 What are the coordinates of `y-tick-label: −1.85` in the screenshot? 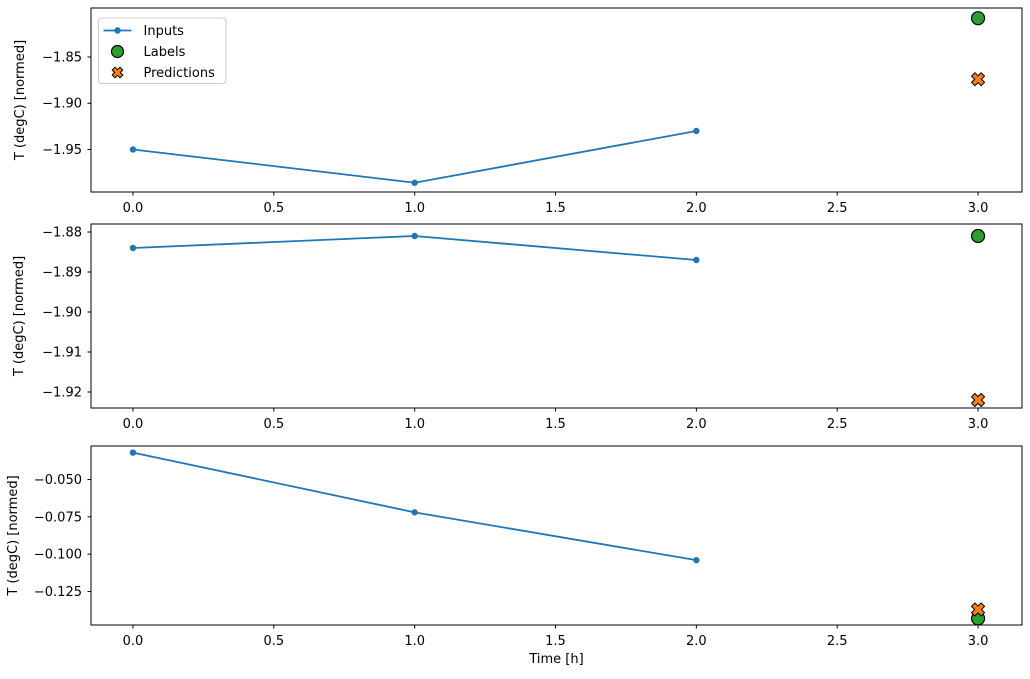 It's located at (62, 58).